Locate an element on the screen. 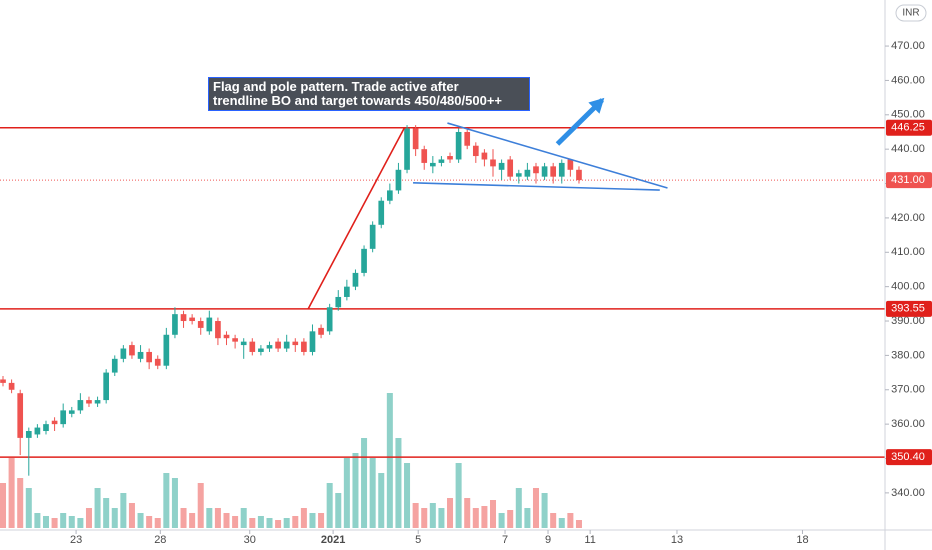 The height and width of the screenshot is (550, 932). x-tick-label: 2021 is located at coordinates (333, 540).